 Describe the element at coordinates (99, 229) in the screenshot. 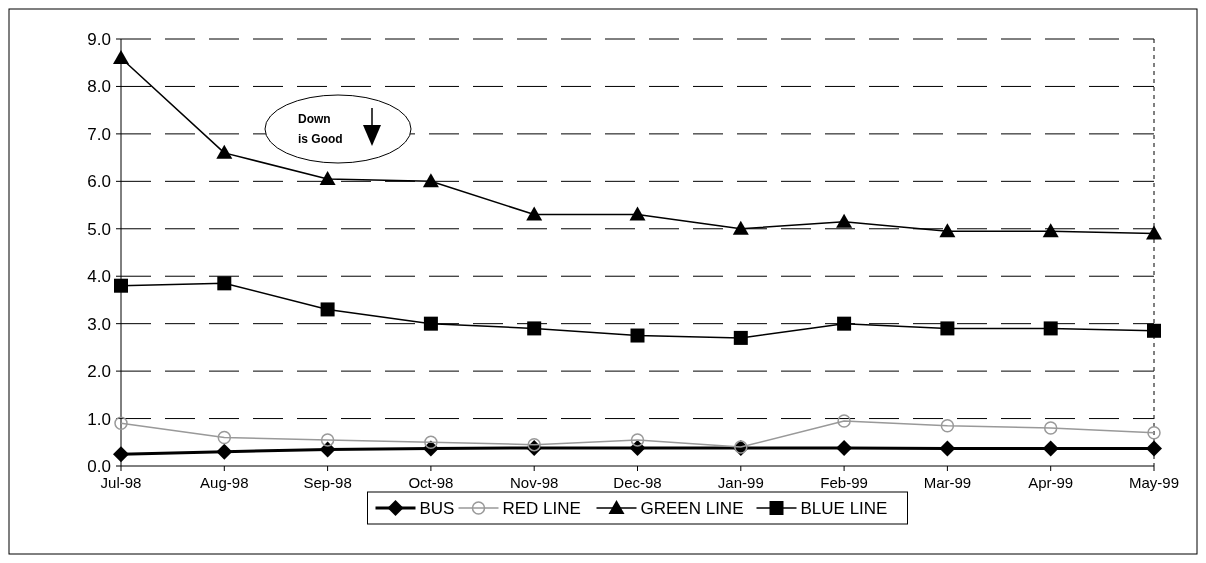

I see `y-tick-label: 5.0` at that location.